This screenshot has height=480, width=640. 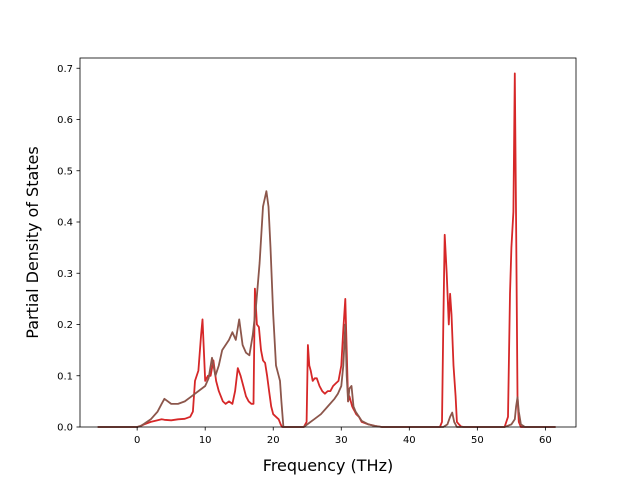 I want to click on y-tick-label: 0.4, so click(x=65, y=223).